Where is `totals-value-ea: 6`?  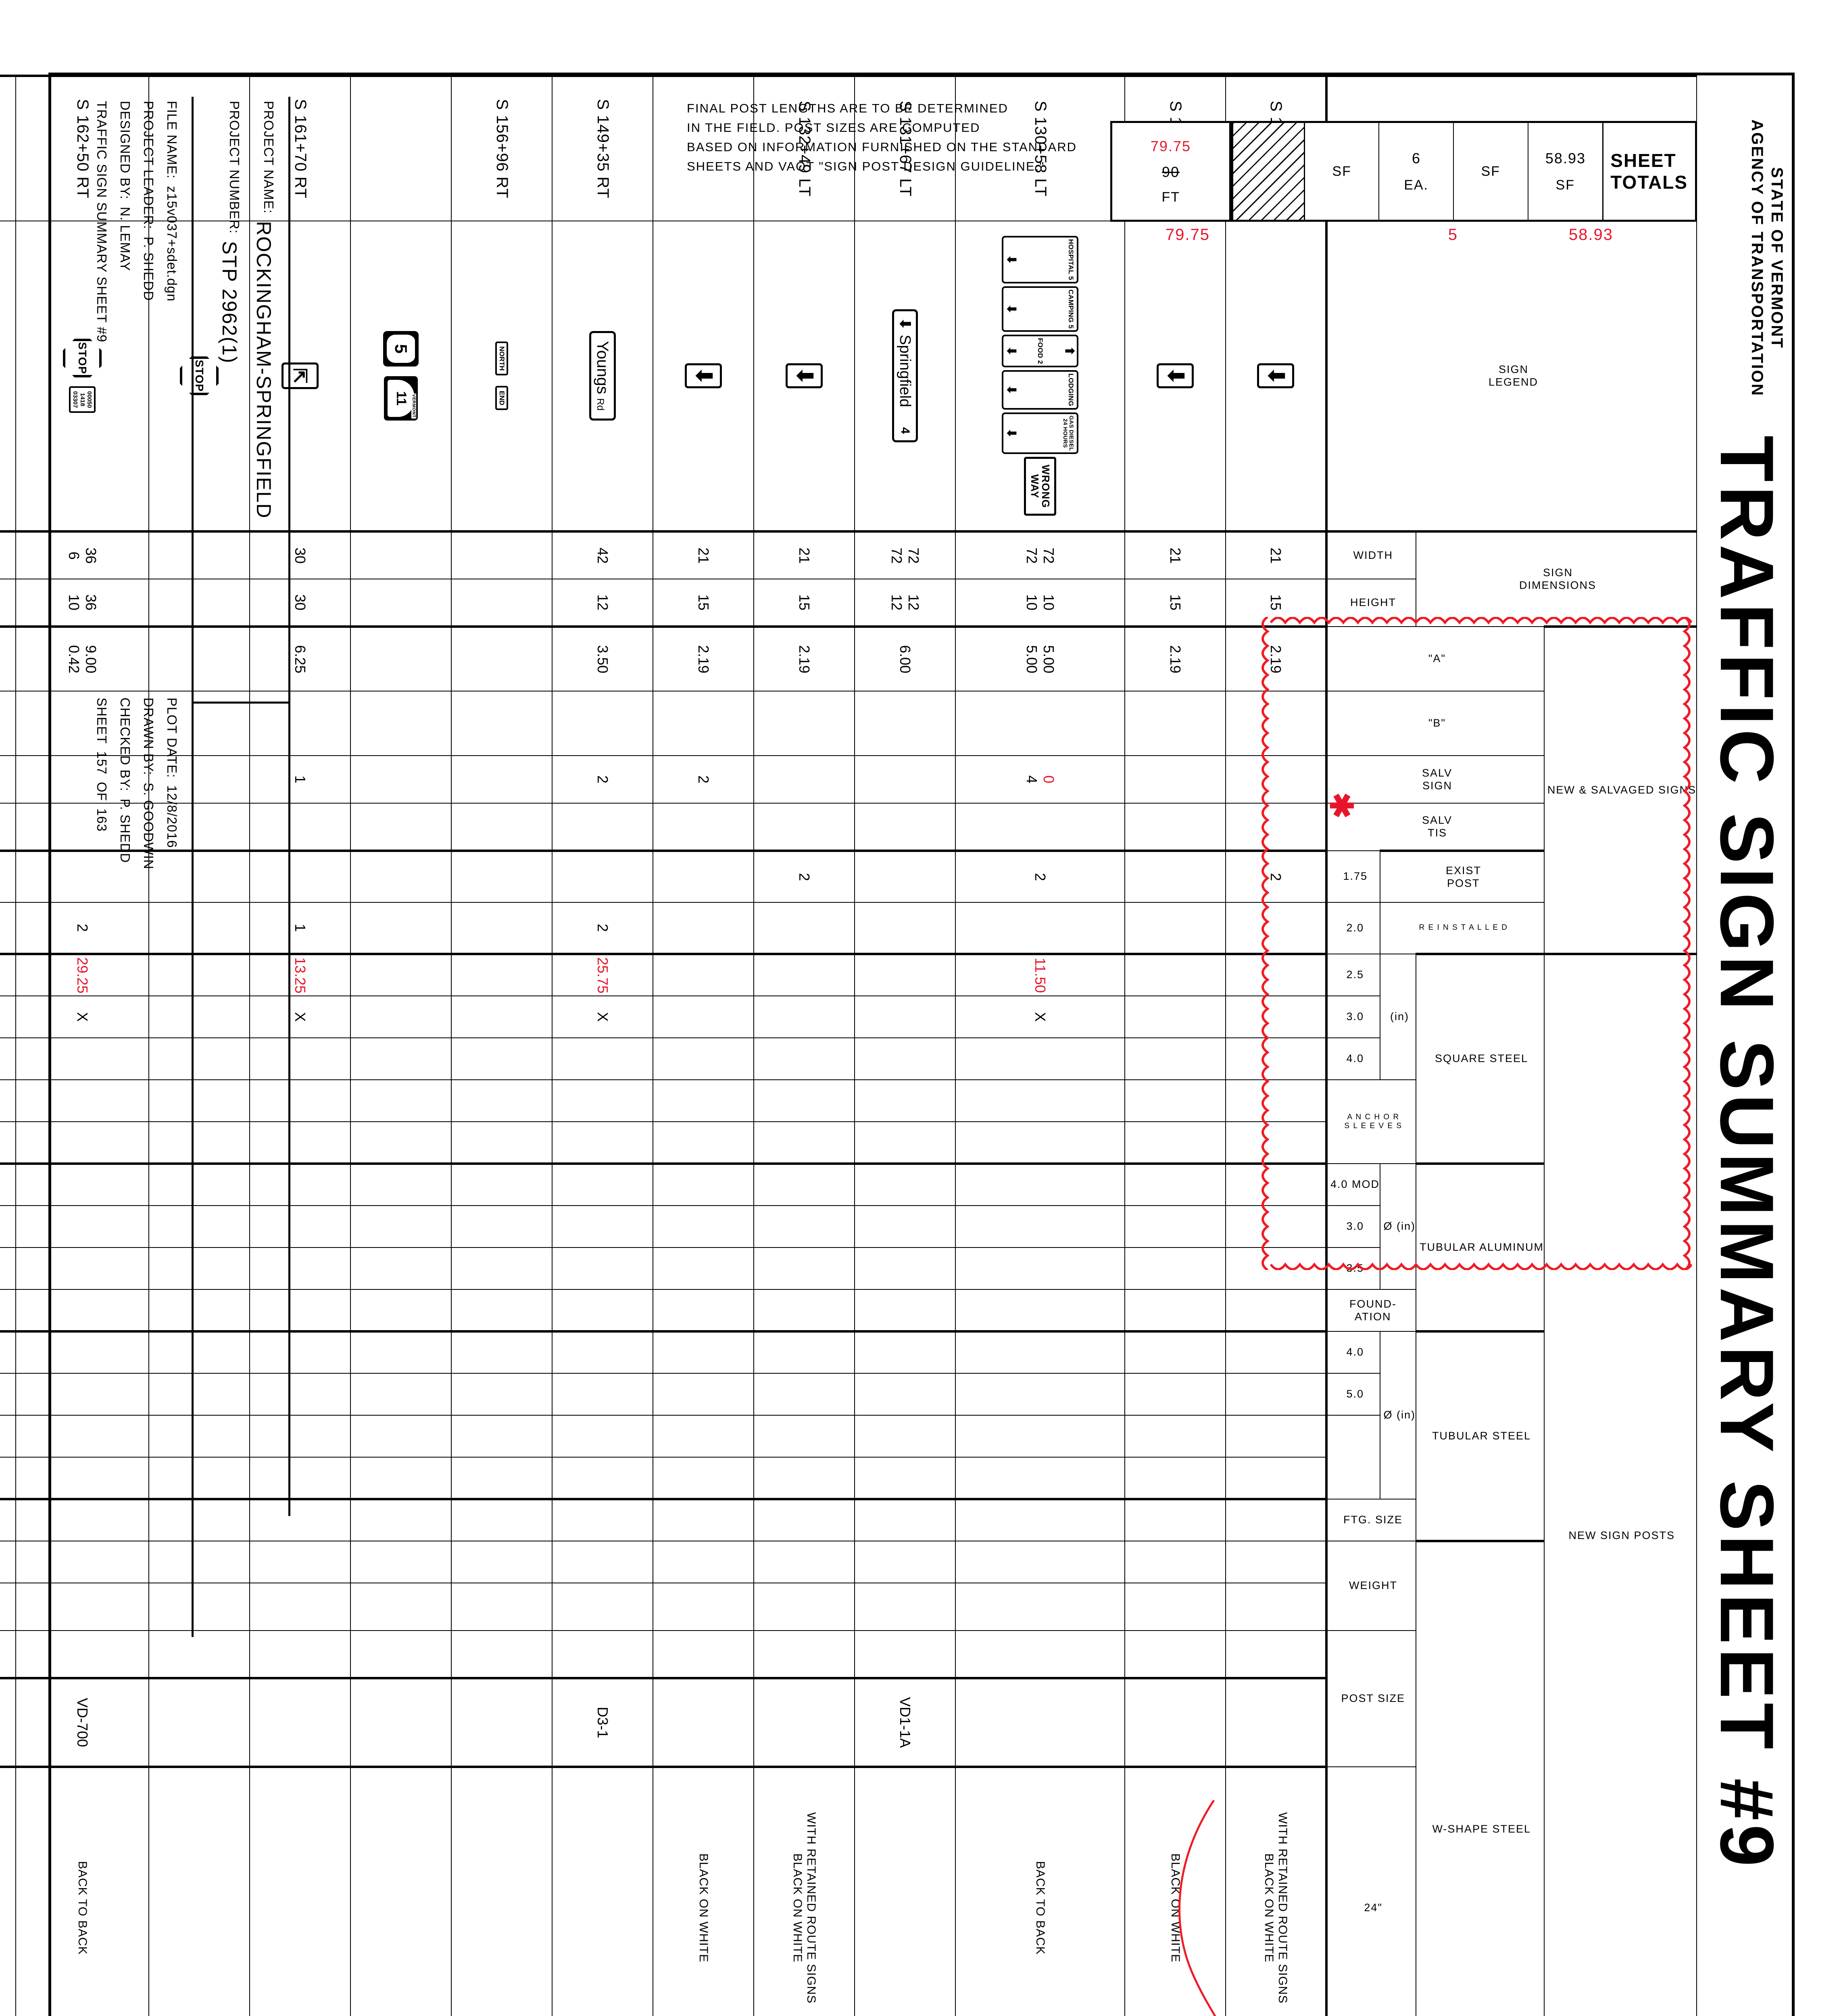
totals-value-ea: 6 is located at coordinates (1416, 158).